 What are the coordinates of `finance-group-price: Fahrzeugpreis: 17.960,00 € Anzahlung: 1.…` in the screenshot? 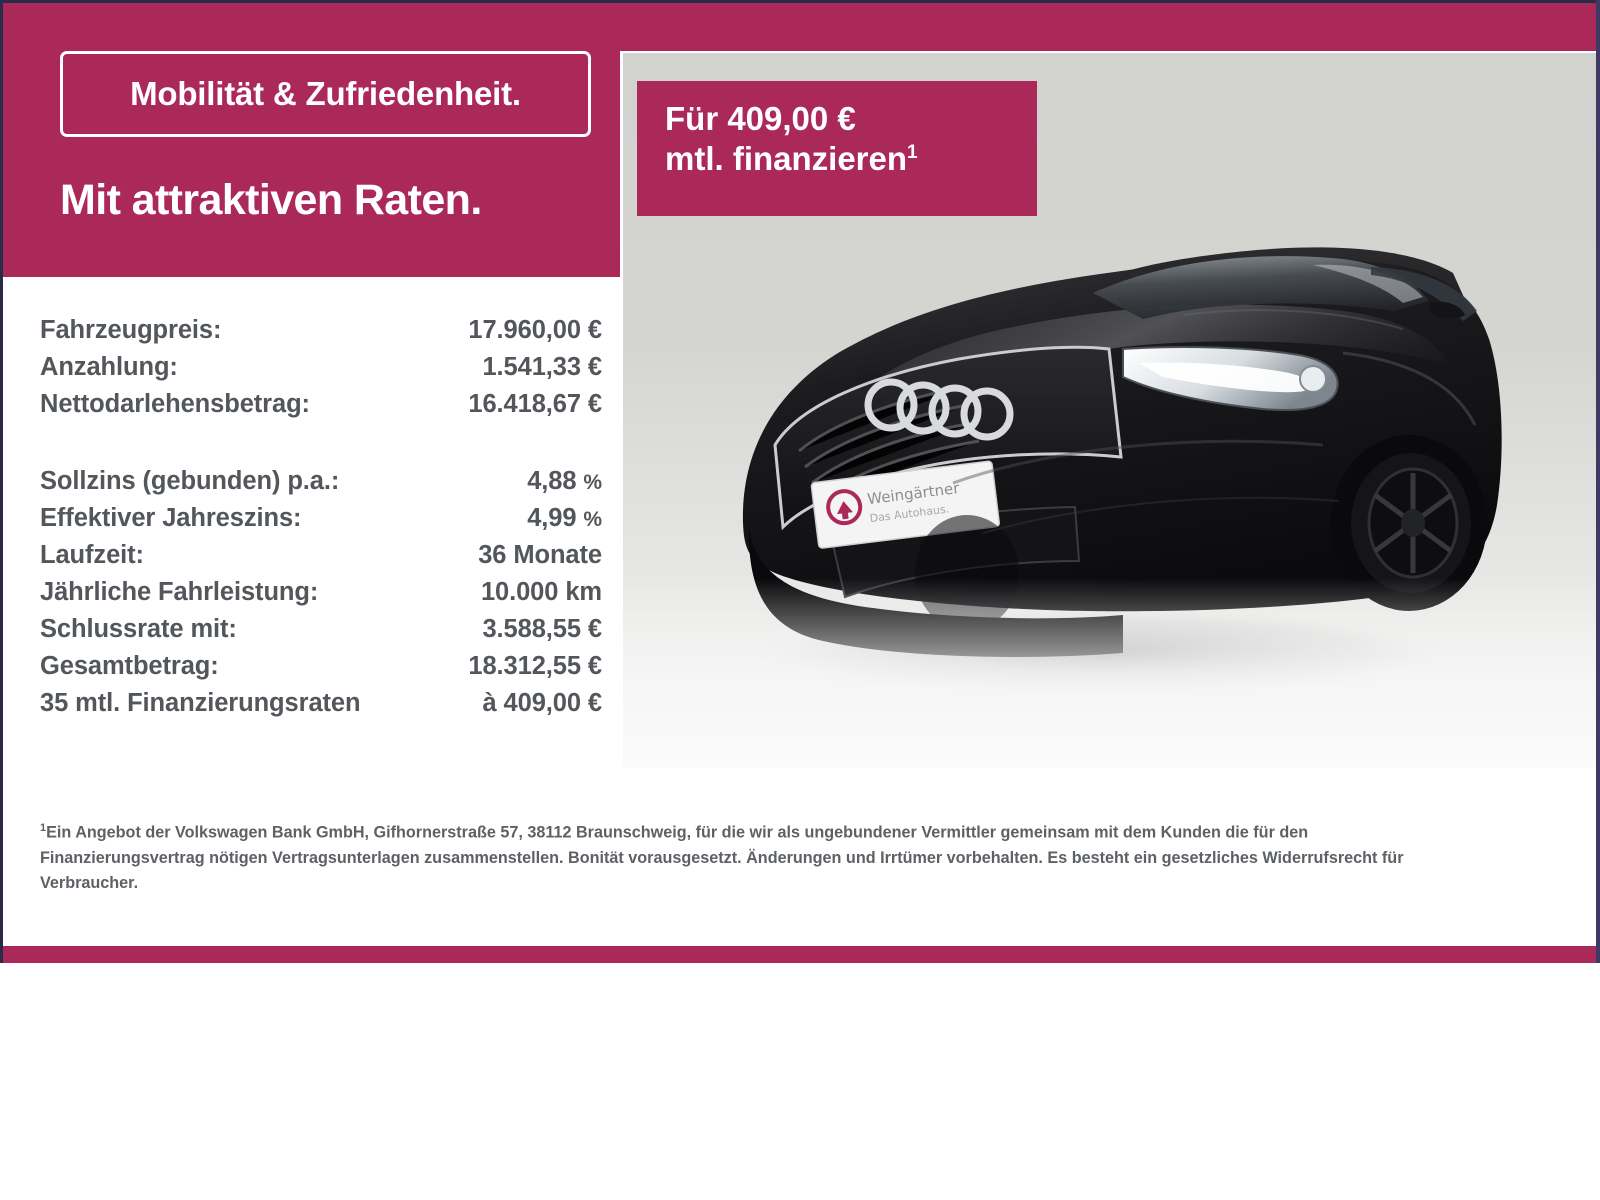 It's located at (321, 367).